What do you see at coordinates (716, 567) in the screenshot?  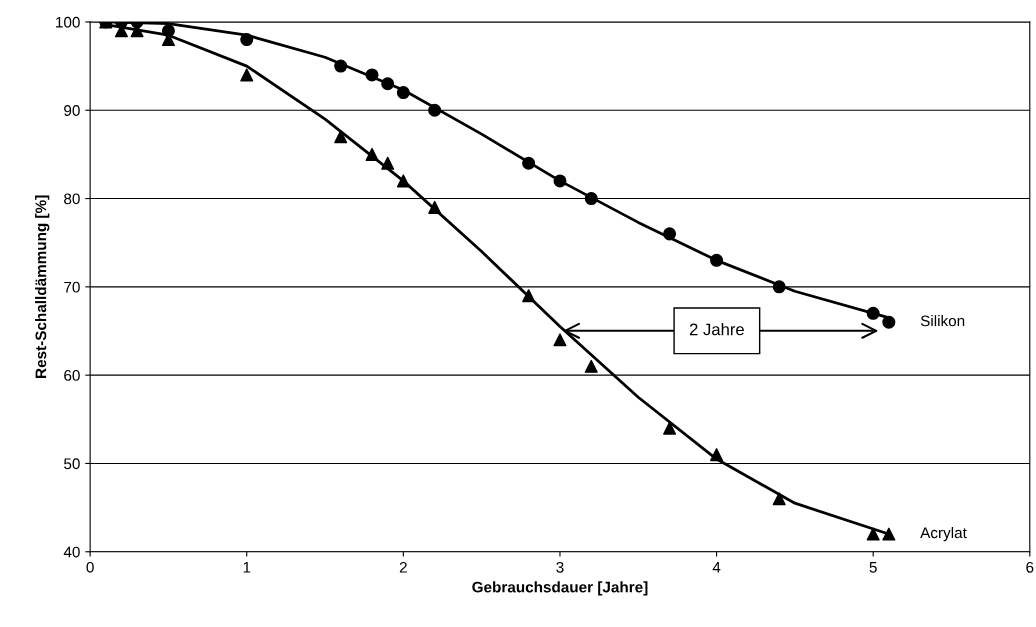 I see `x-tick-label: 4` at bounding box center [716, 567].